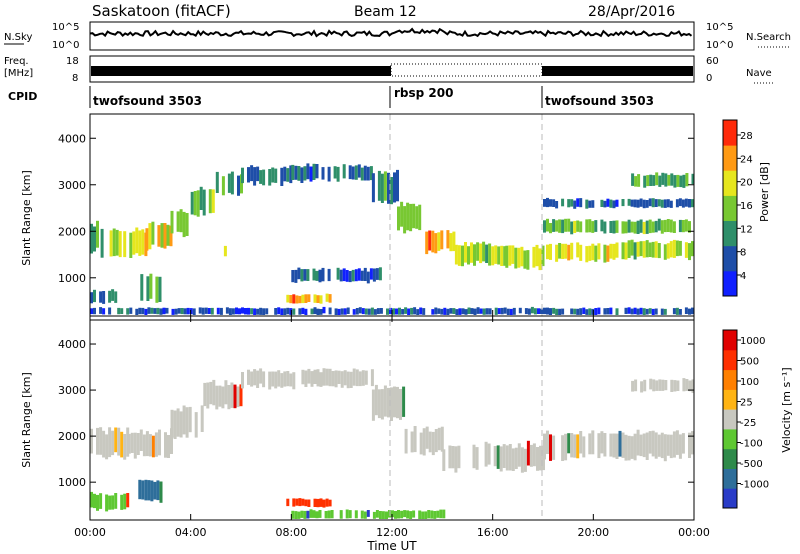 Image resolution: width=800 pixels, height=554 pixels. What do you see at coordinates (730, 208) in the screenshot?
I see `colorbar-frame` at bounding box center [730, 208].